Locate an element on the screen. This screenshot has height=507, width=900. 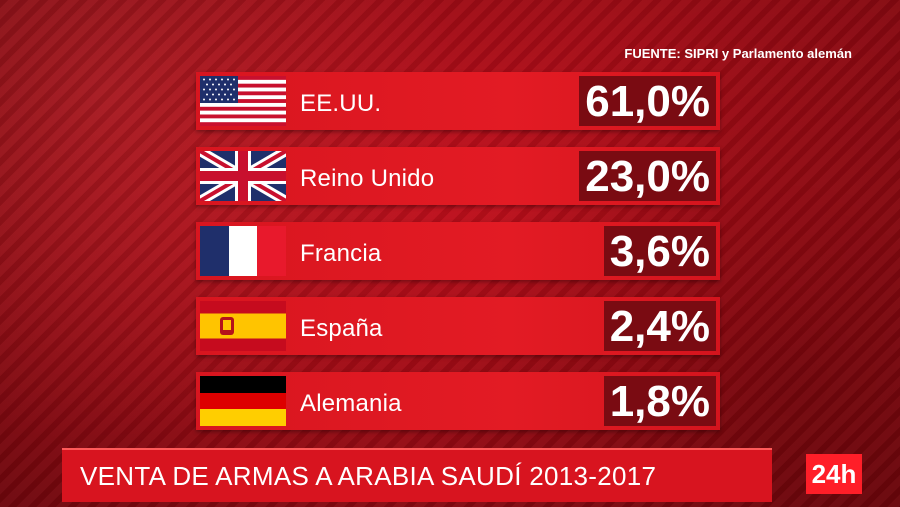
table-row: Alemania 1,8% is located at coordinates (458, 401).